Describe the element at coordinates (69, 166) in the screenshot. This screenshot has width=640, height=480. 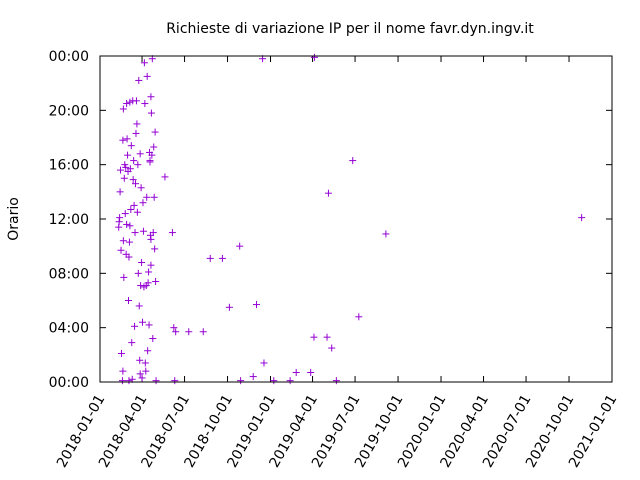
I see `y-tick-label: 16:00` at that location.